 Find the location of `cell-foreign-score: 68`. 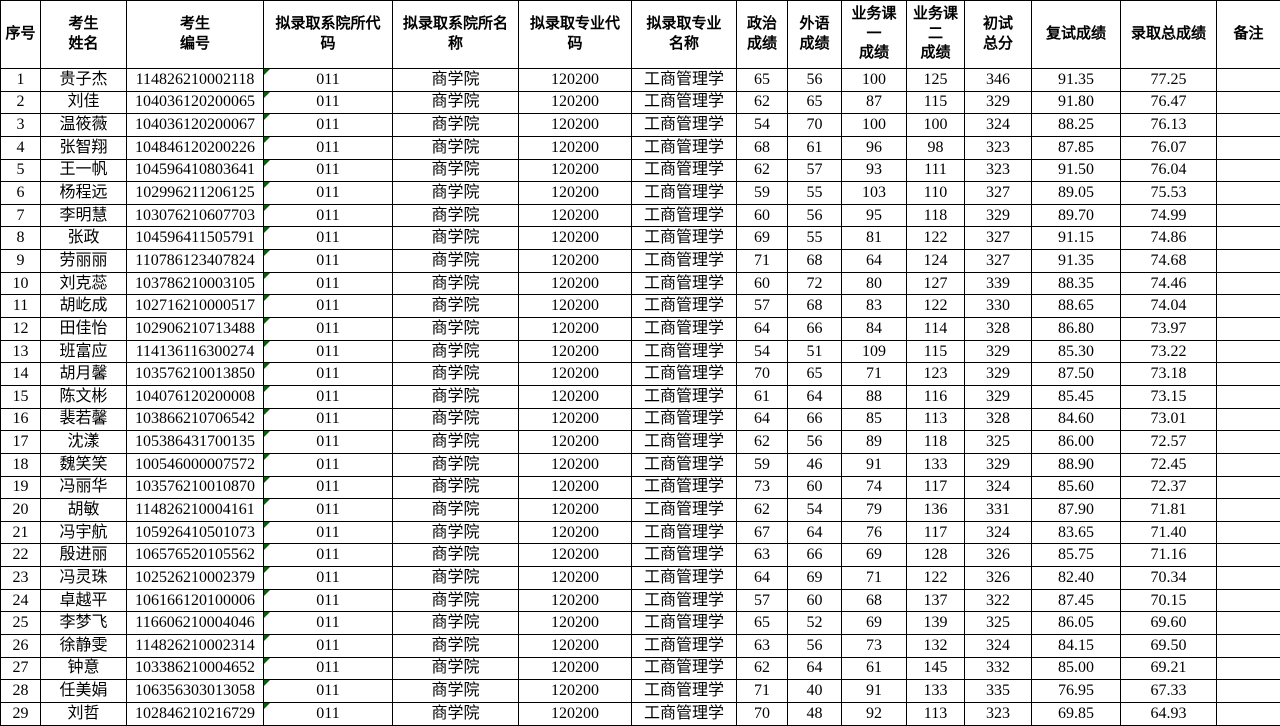

cell-foreign-score: 68 is located at coordinates (815, 306).